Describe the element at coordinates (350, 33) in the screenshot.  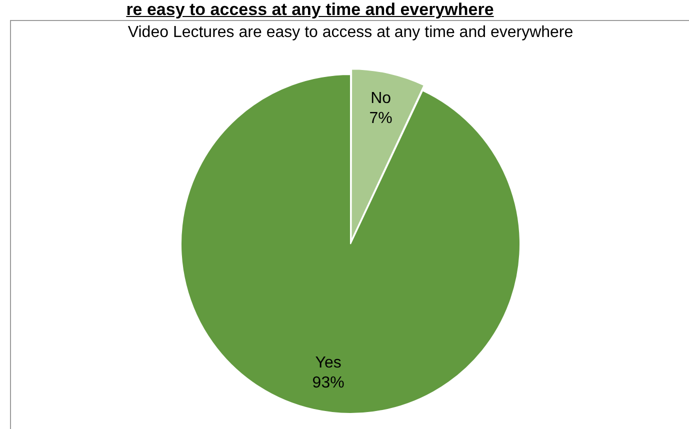
I see `chart-title: Video Lectures are easy to access at any time and everywhere` at that location.